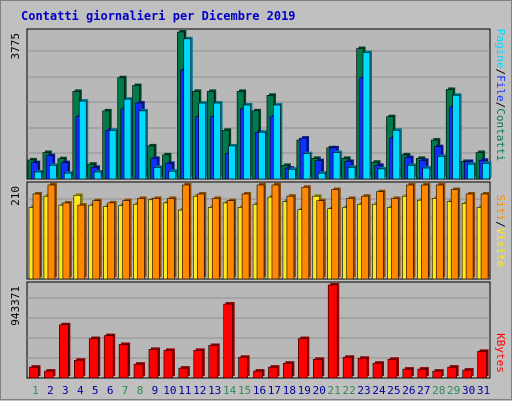 This screenshot has width=512, height=401. I want to click on bar-kbytes-day-17-body, so click(273, 372).